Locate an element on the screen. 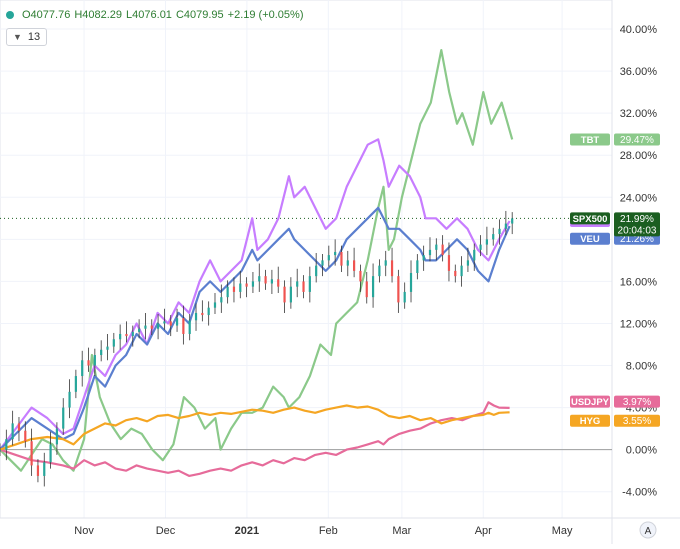  series-value-badge-tbt is located at coordinates (637, 139).